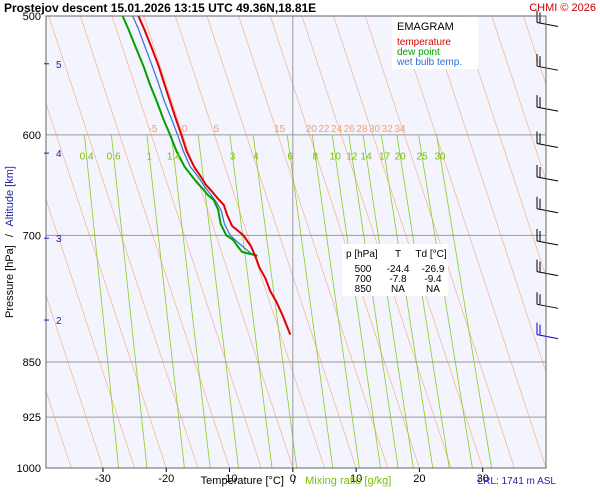  What do you see at coordinates (422, 156) in the screenshot?
I see `mixing-ratio-label: 25` at bounding box center [422, 156].